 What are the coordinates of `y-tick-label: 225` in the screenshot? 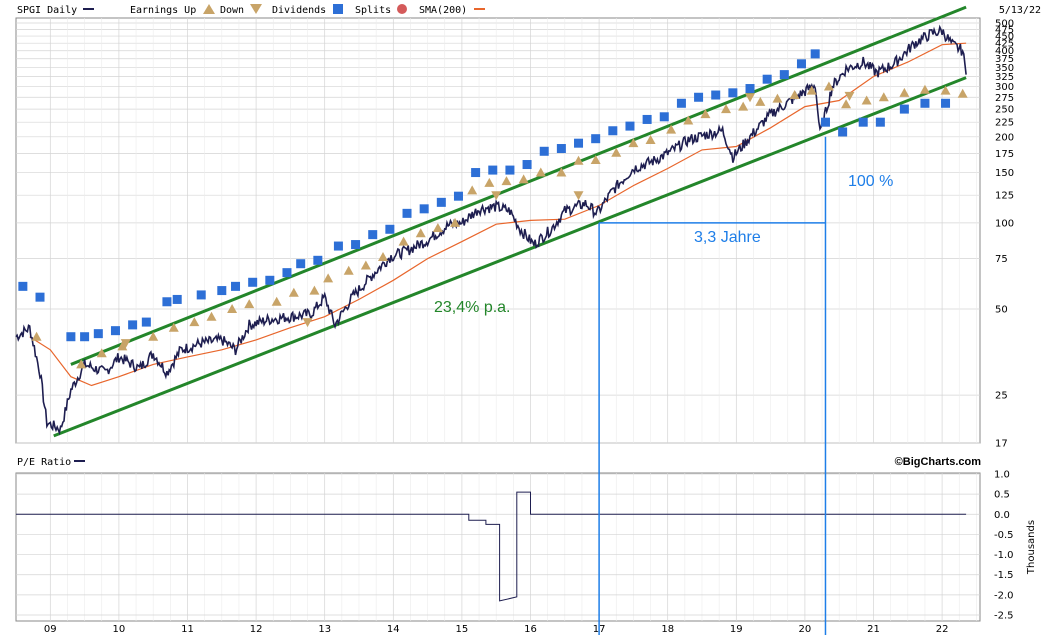 It's located at (1004, 123).